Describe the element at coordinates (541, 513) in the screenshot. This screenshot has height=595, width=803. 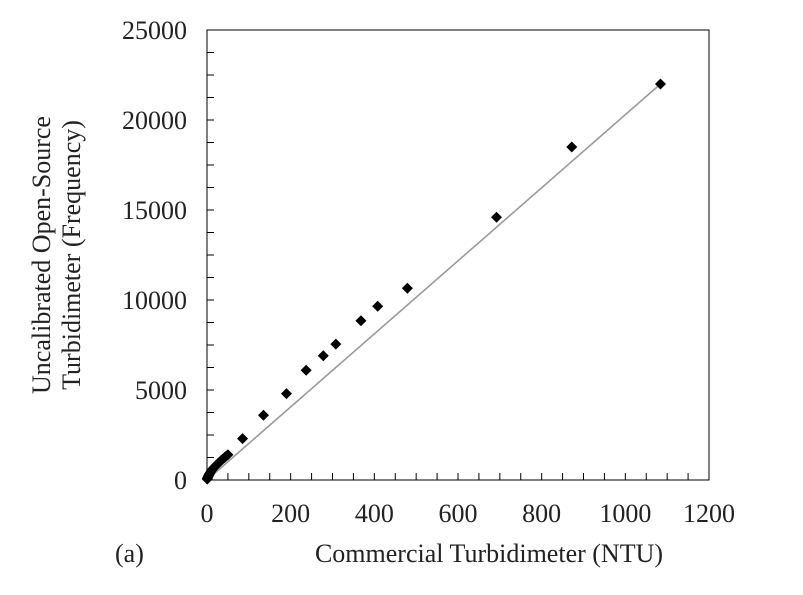
I see `x-tick-label: 800` at that location.